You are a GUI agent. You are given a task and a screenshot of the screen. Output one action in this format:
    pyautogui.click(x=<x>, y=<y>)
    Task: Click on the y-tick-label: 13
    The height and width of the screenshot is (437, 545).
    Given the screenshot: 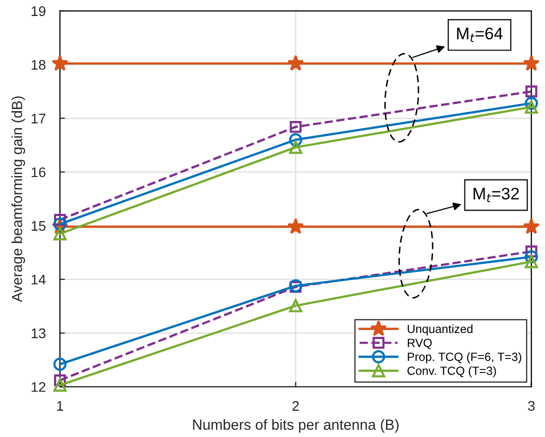 What is the action you would take?
    pyautogui.click(x=39, y=333)
    